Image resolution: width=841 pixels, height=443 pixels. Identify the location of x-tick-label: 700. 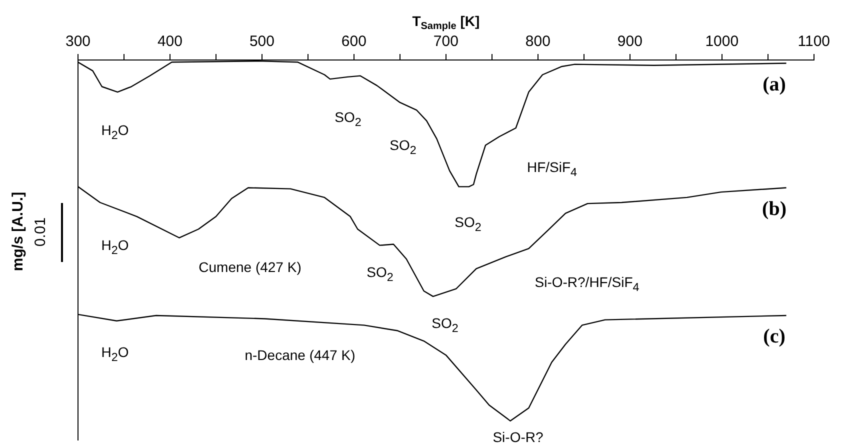
(445, 41).